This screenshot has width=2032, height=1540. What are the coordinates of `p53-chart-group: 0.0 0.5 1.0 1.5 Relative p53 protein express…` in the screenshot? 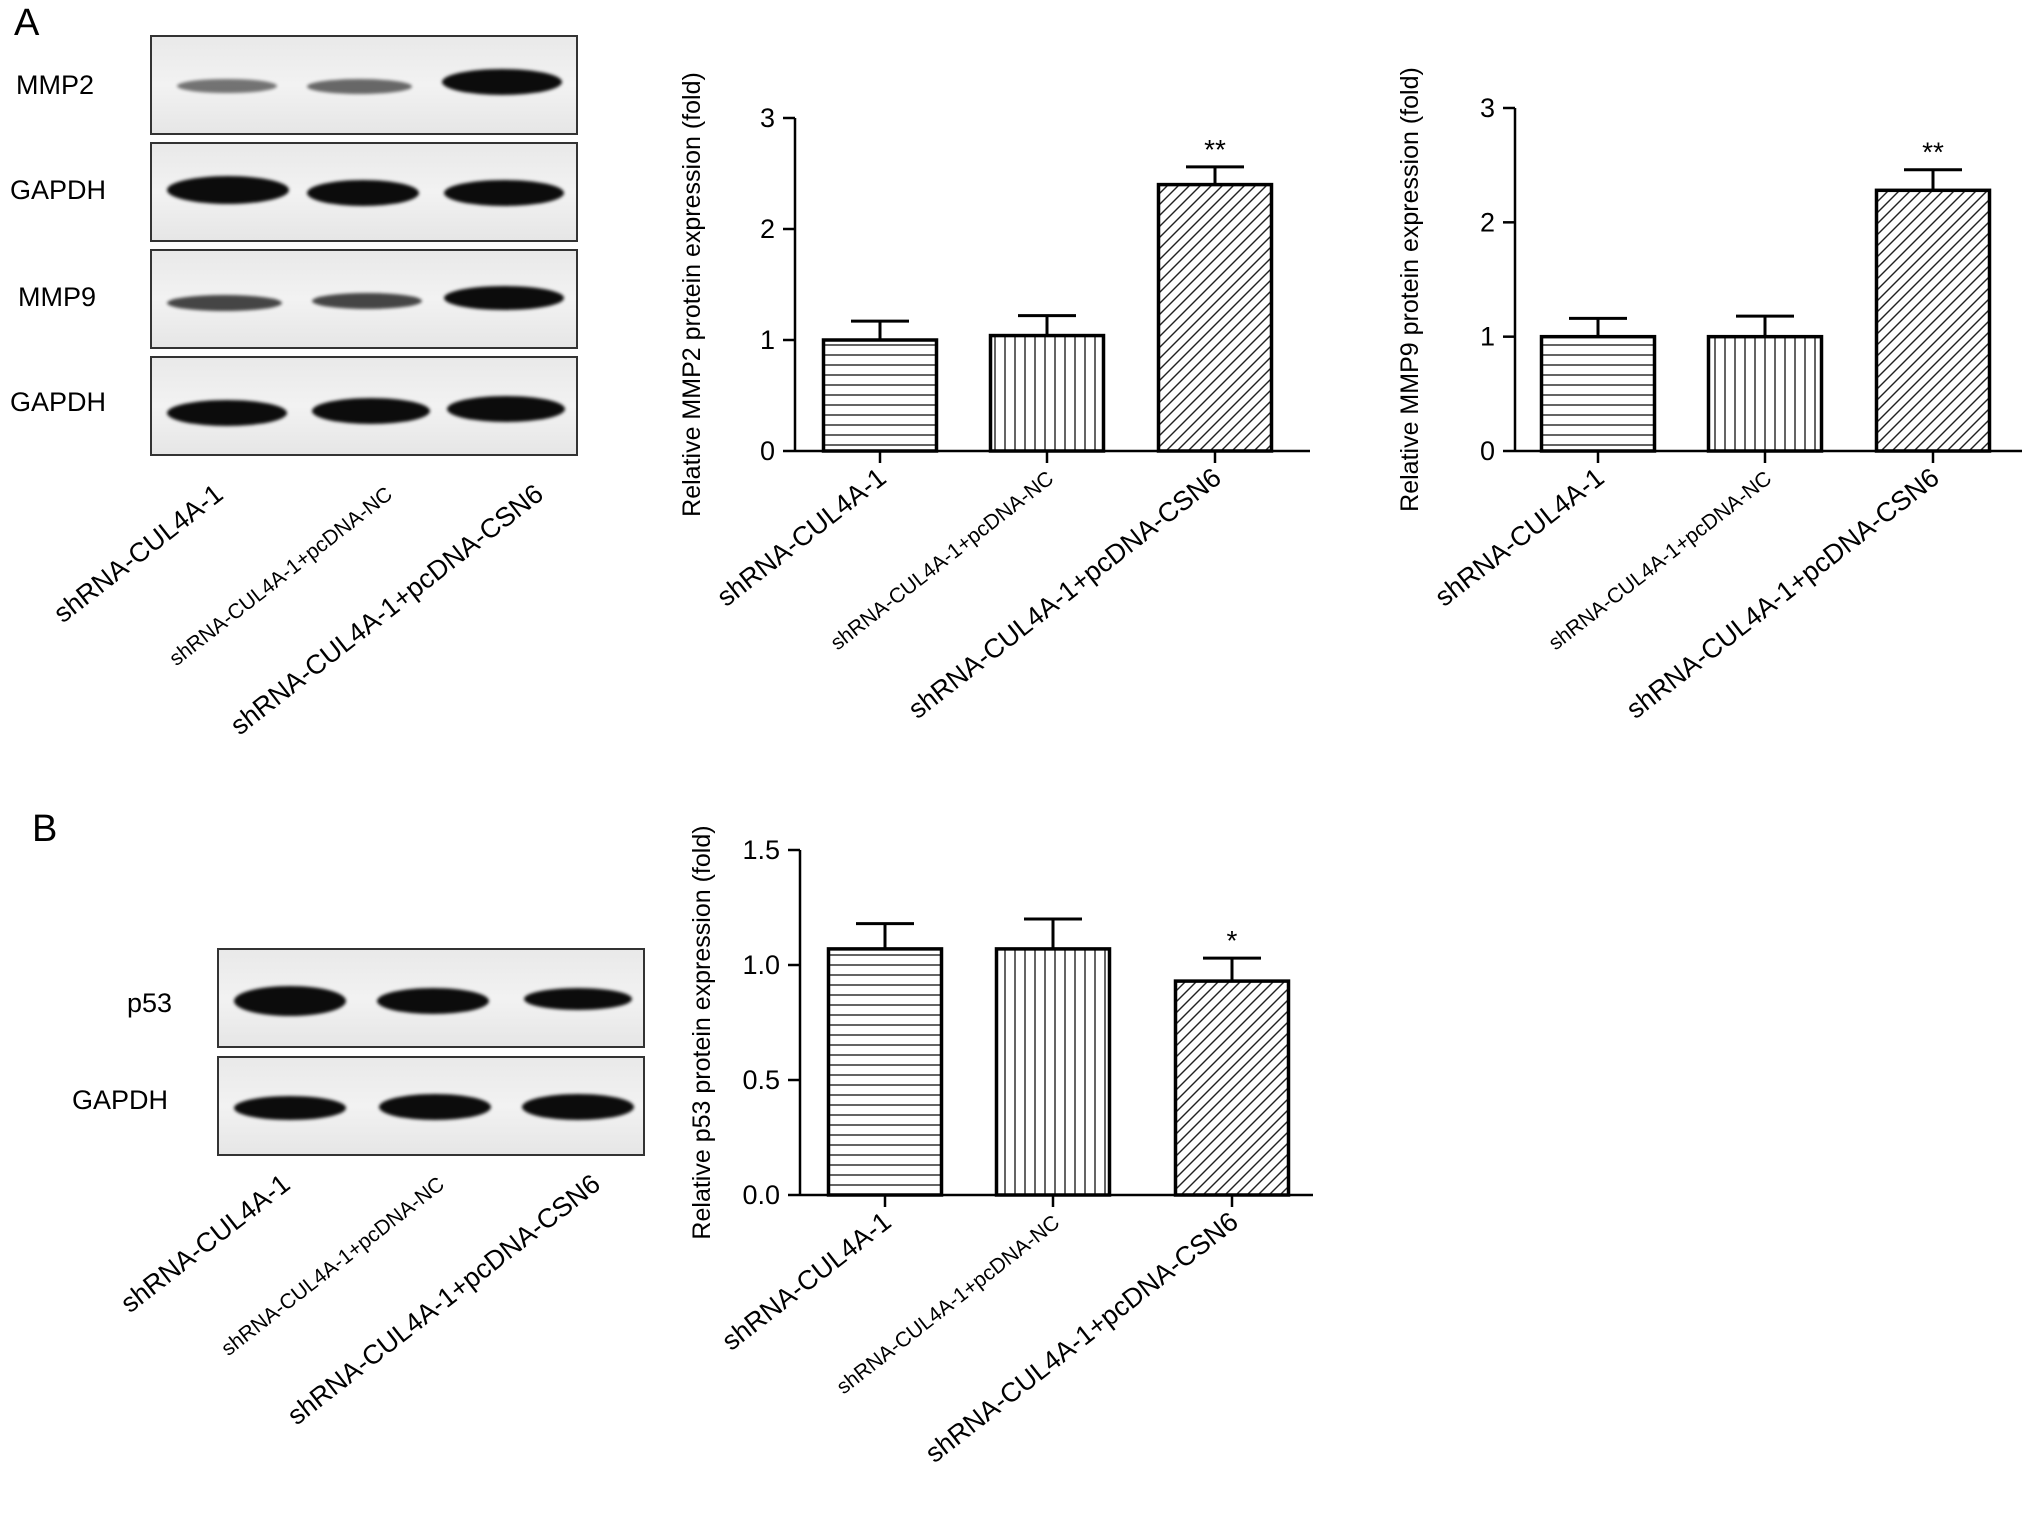 It's located at (1000, 1147).